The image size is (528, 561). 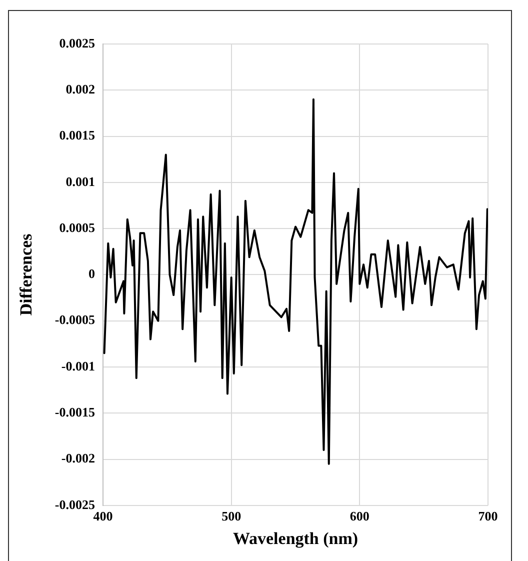 What do you see at coordinates (26, 274) in the screenshot?
I see `y-axis-title: Differences` at bounding box center [26, 274].